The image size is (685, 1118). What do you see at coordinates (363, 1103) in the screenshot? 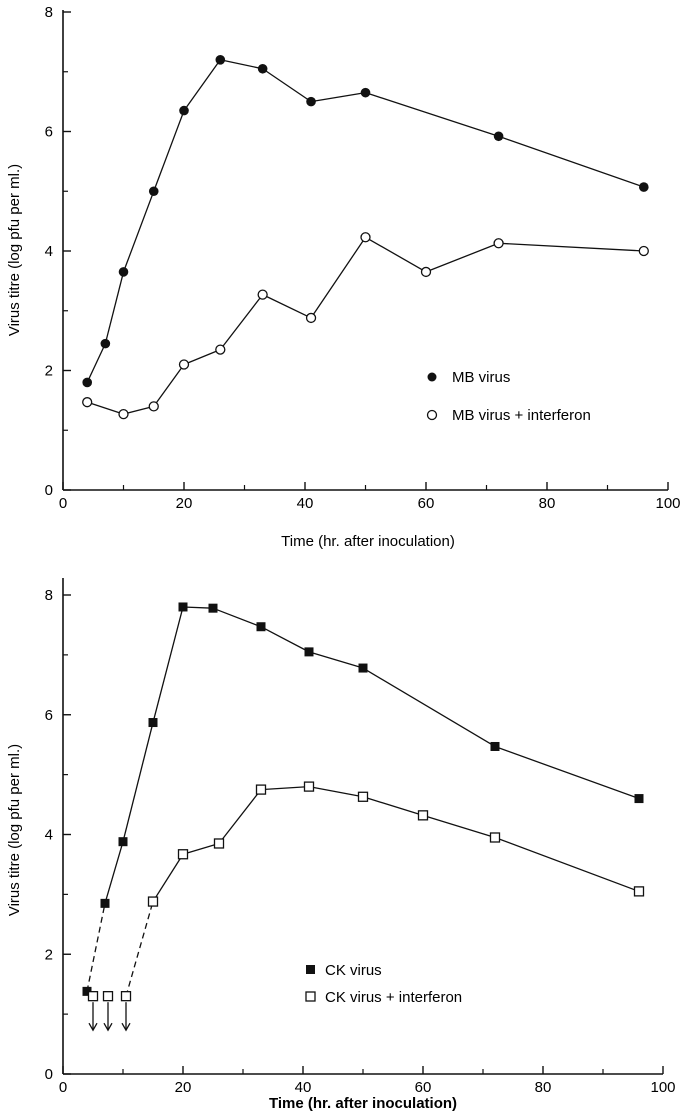
I see `chart-bottom-x-label: Time (hr. after inoculation)` at bounding box center [363, 1103].